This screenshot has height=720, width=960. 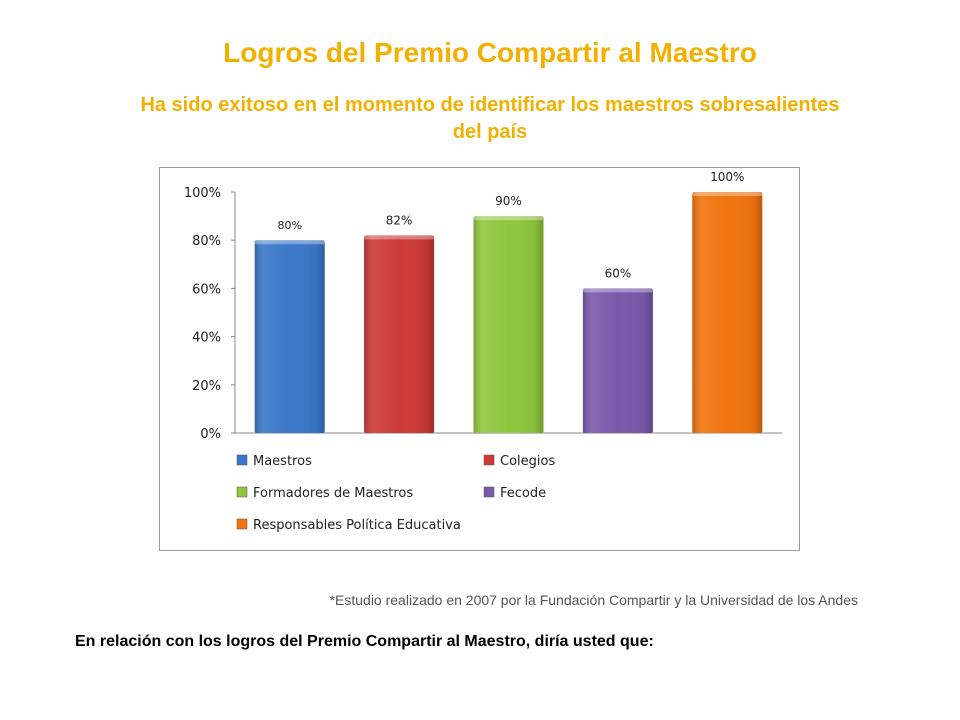 I want to click on bar-maestros, so click(x=289, y=336).